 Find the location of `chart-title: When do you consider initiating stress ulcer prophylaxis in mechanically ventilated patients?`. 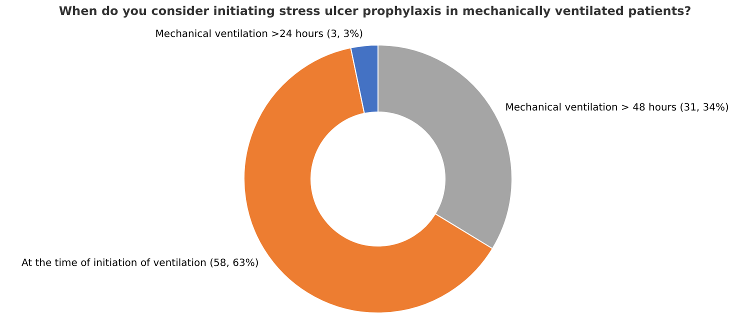

chart-title: When do you consider initiating stress ulcer prophylaxis in mechanically ventilated patients? is located at coordinates (375, 11).